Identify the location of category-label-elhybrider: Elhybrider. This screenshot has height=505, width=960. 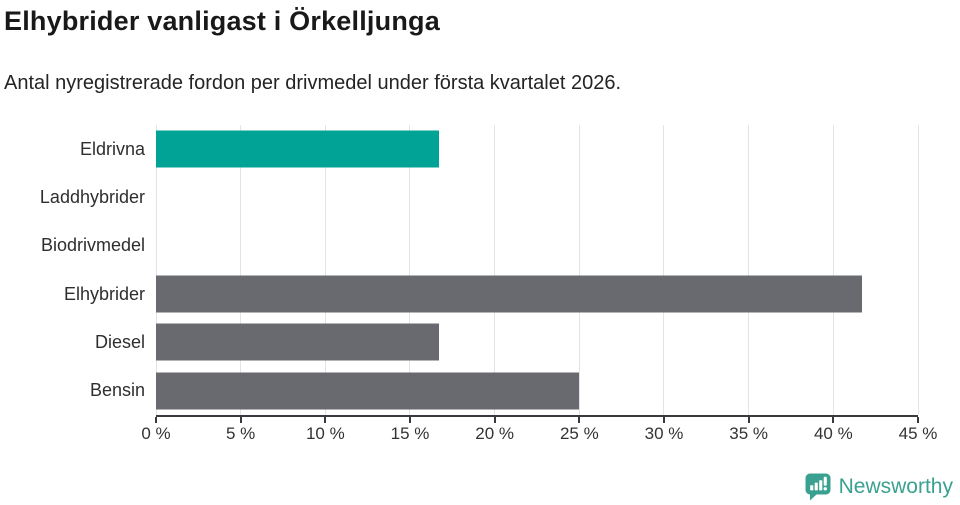
(104, 293).